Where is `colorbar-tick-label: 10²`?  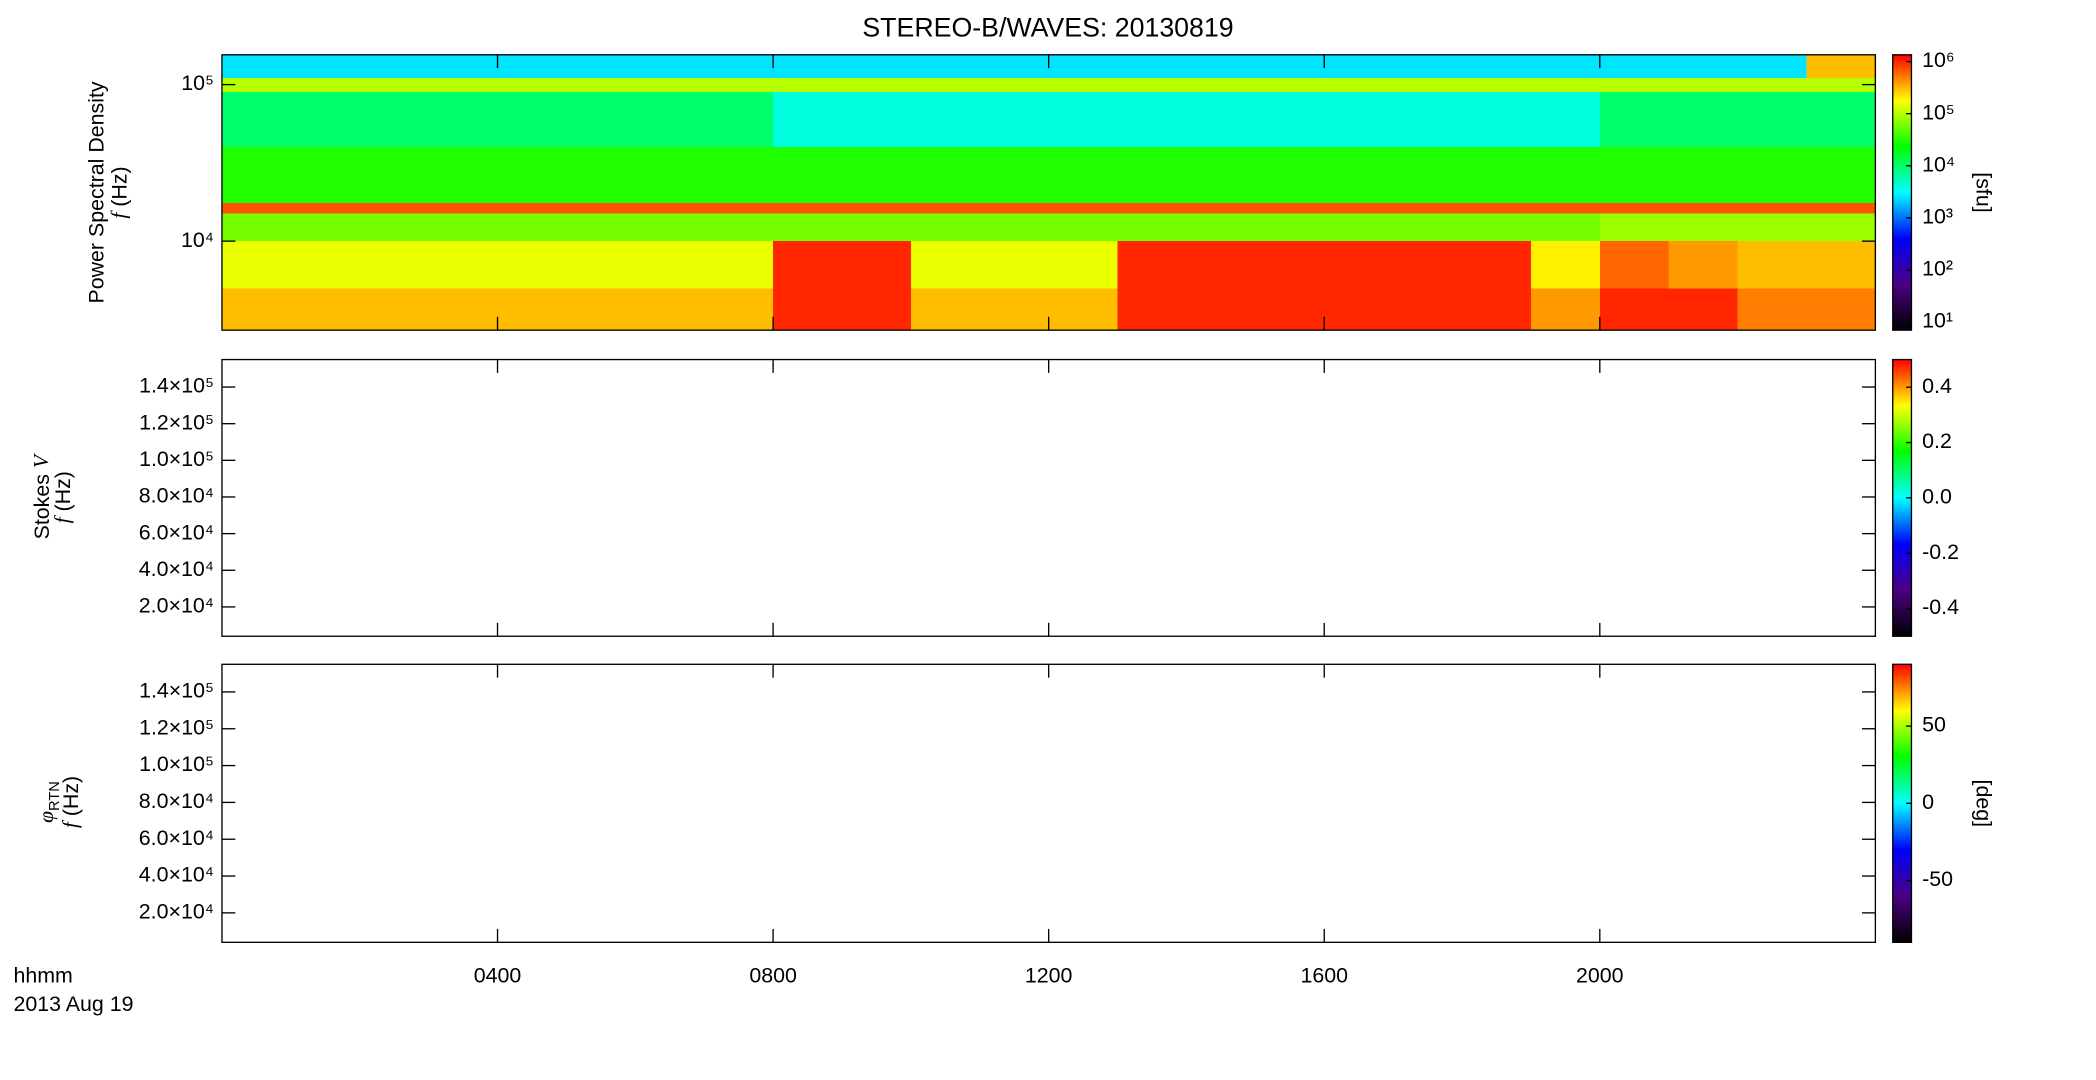 colorbar-tick-label: 10² is located at coordinates (1937, 269).